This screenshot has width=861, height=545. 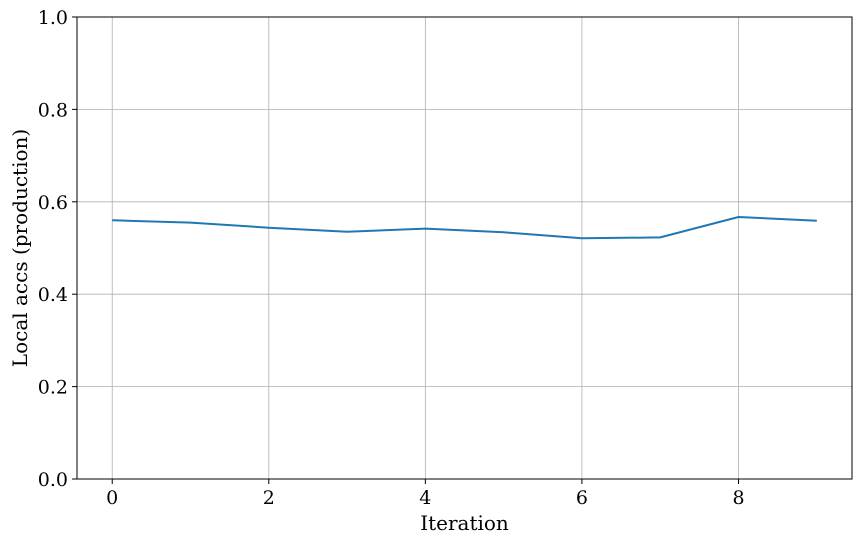 I want to click on y-axis-label: Local accs (production), so click(x=20, y=248).